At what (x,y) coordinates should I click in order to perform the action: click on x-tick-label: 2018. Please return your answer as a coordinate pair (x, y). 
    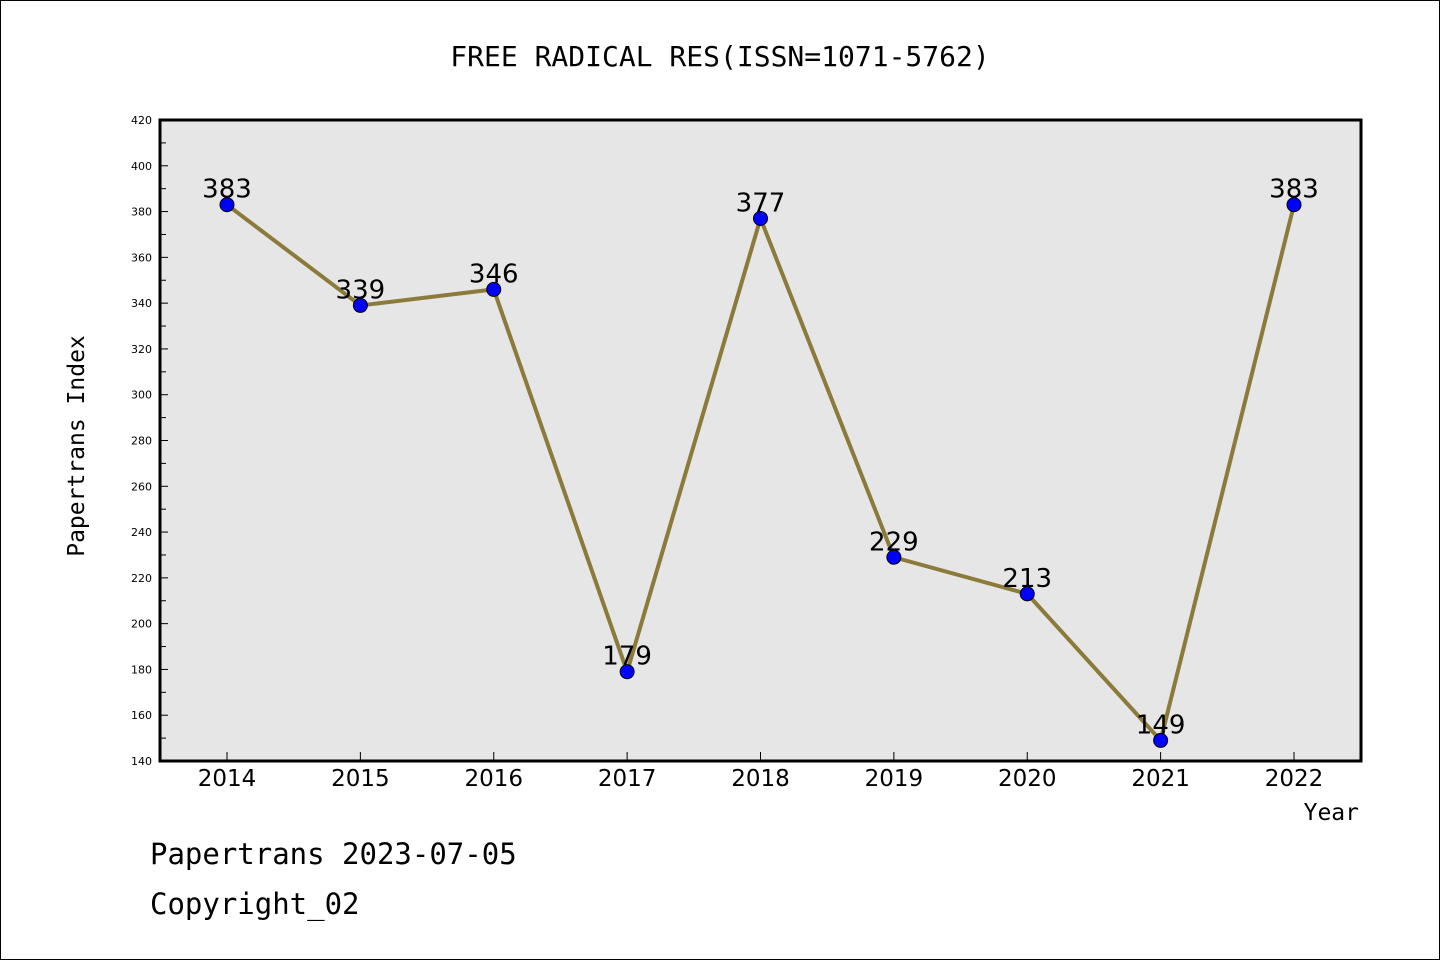
    Looking at the image, I should click on (760, 779).